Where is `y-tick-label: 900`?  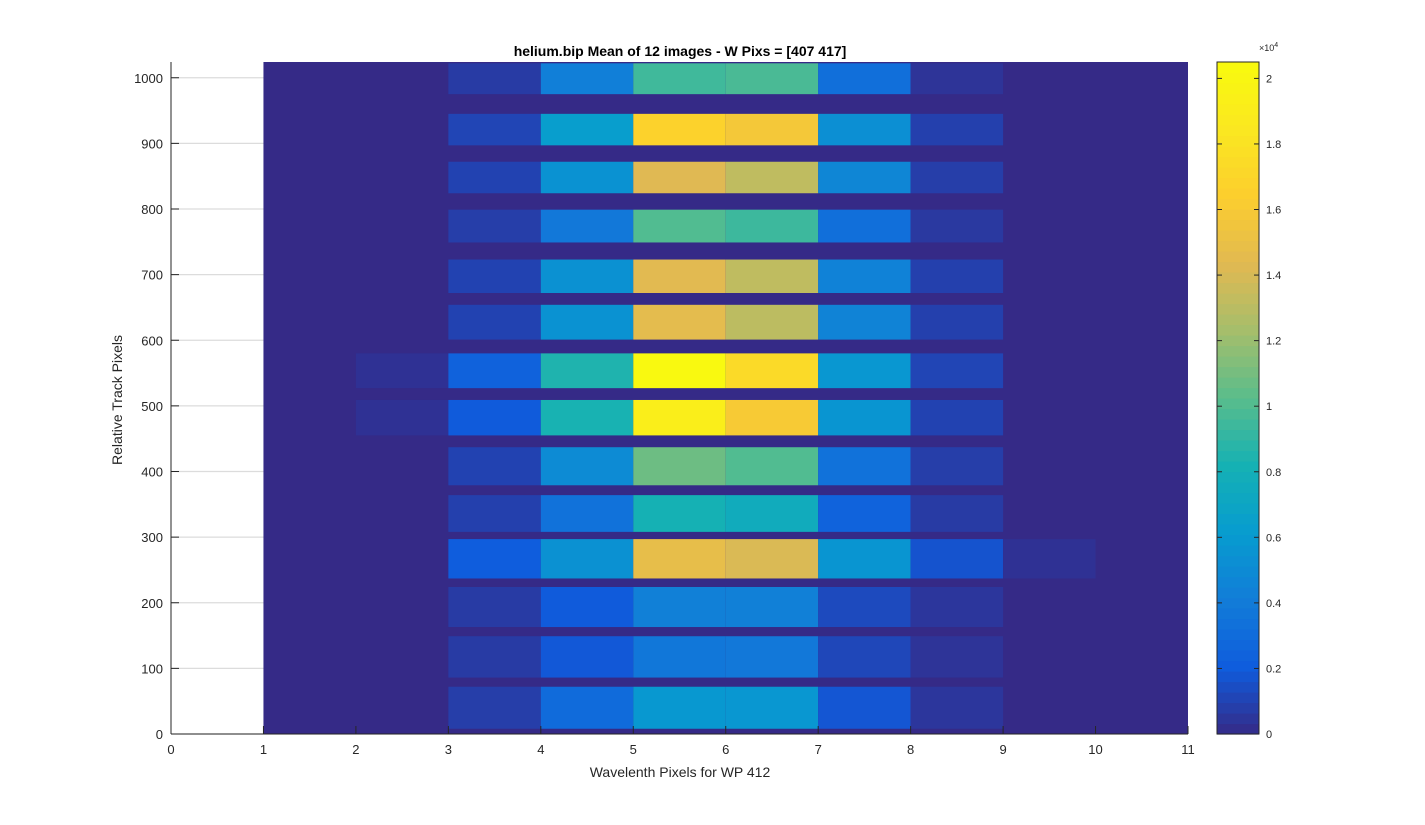 y-tick-label: 900 is located at coordinates (152, 143).